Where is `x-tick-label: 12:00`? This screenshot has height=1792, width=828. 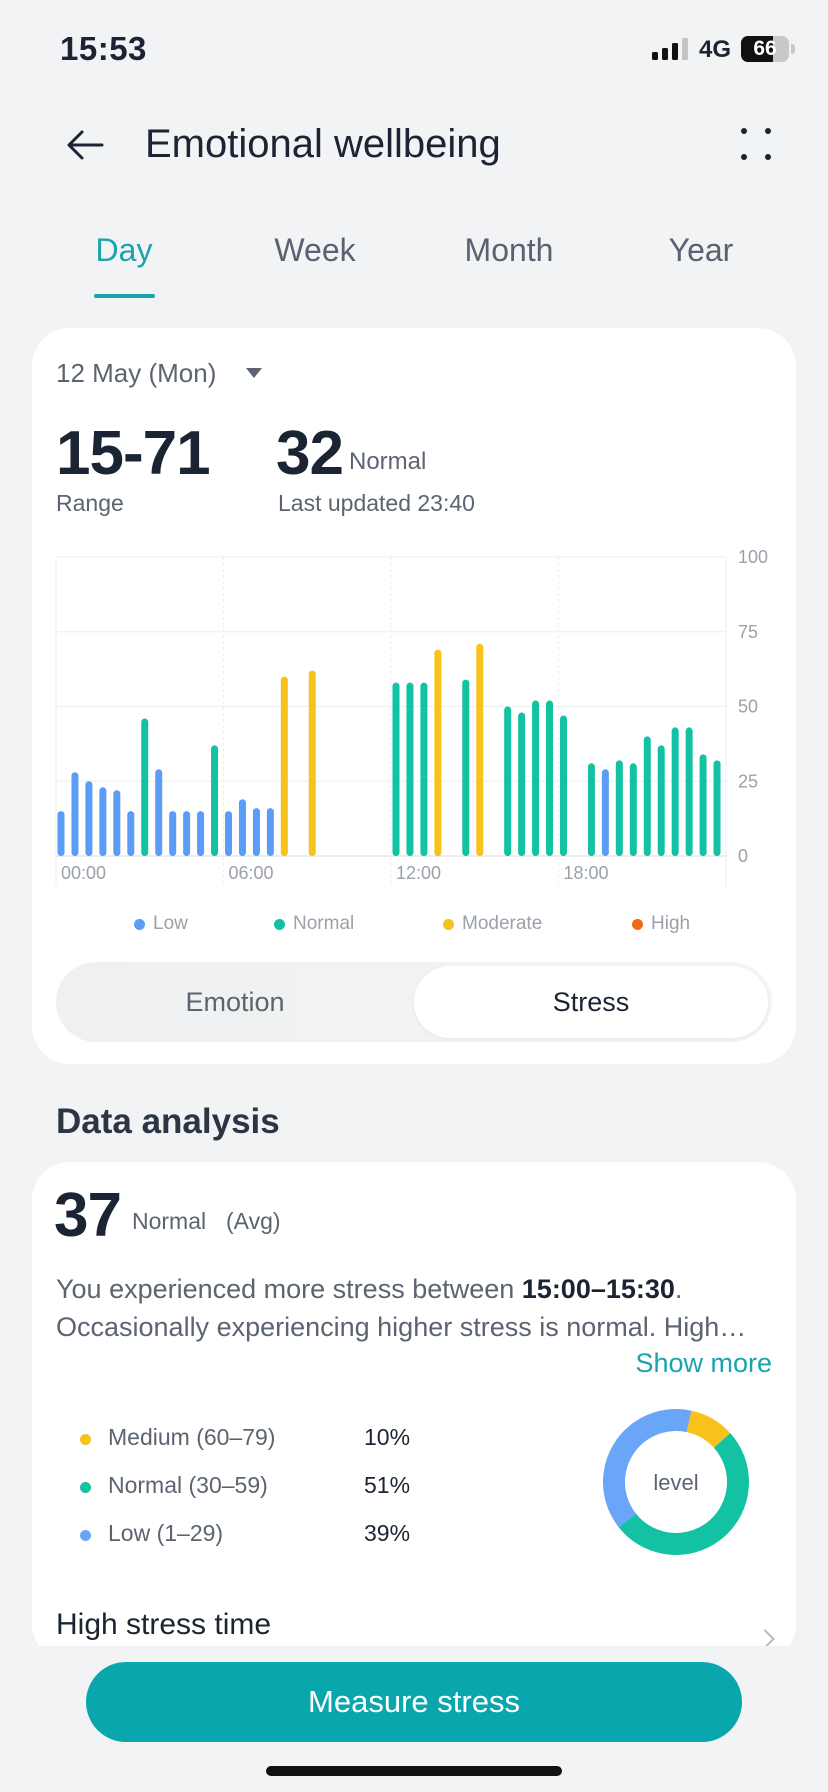
x-tick-label: 12:00 is located at coordinates (418, 873).